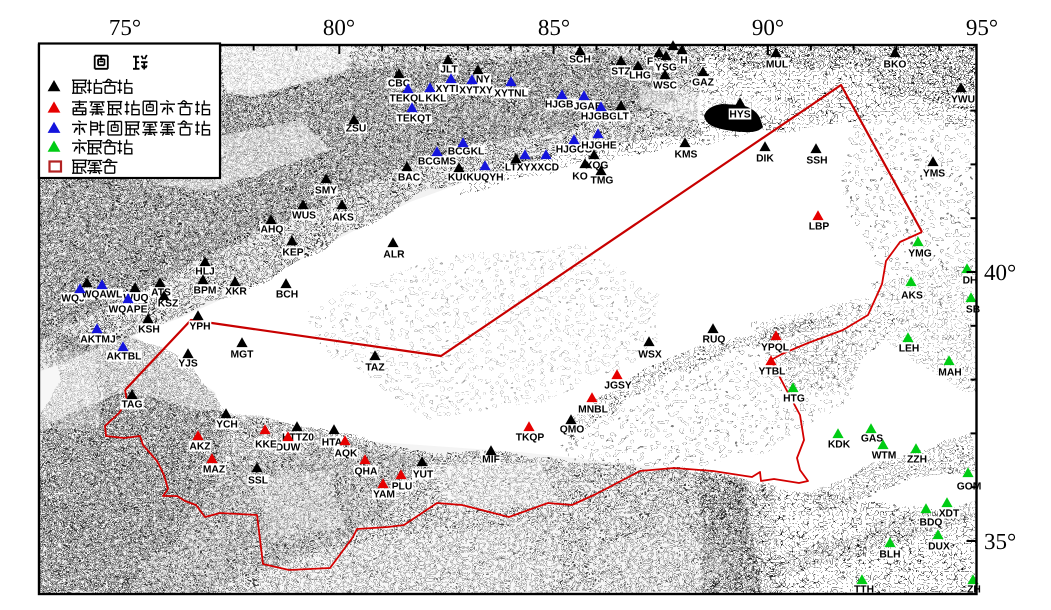 The width and height of the screenshot is (1051, 610). What do you see at coordinates (714, 340) in the screenshot?
I see `svg-text: RUQ` at bounding box center [714, 340].